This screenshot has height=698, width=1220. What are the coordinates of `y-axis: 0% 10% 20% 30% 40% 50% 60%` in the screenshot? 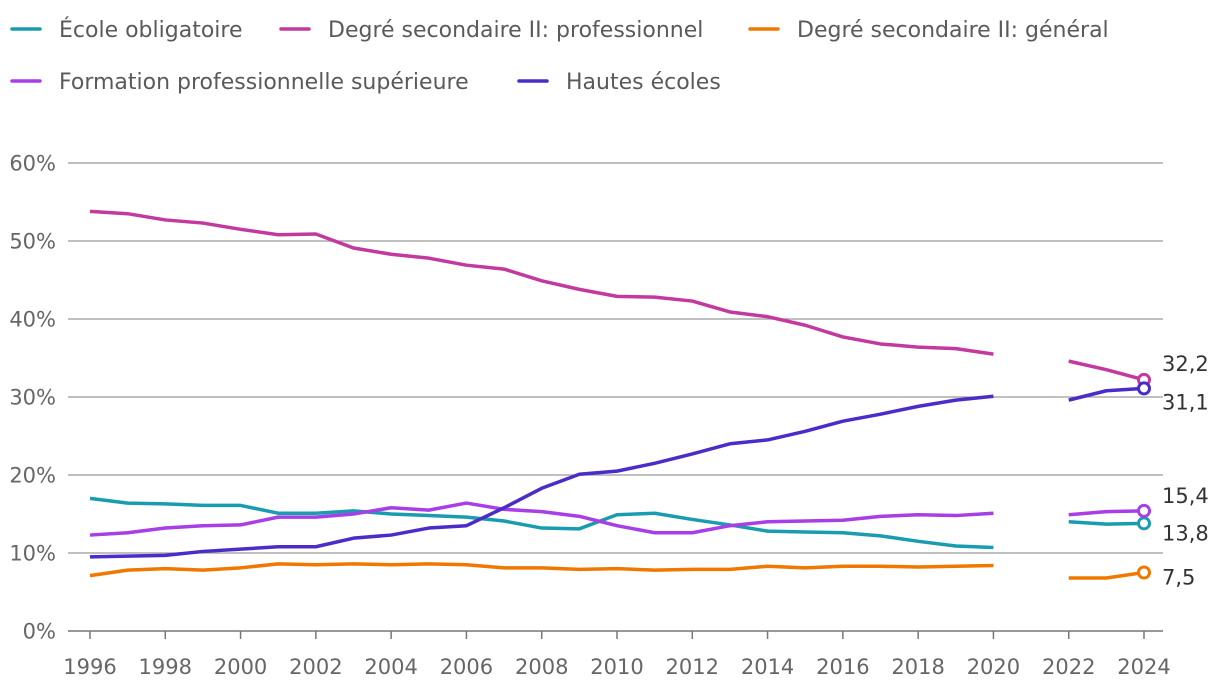 It's located at (32, 398).